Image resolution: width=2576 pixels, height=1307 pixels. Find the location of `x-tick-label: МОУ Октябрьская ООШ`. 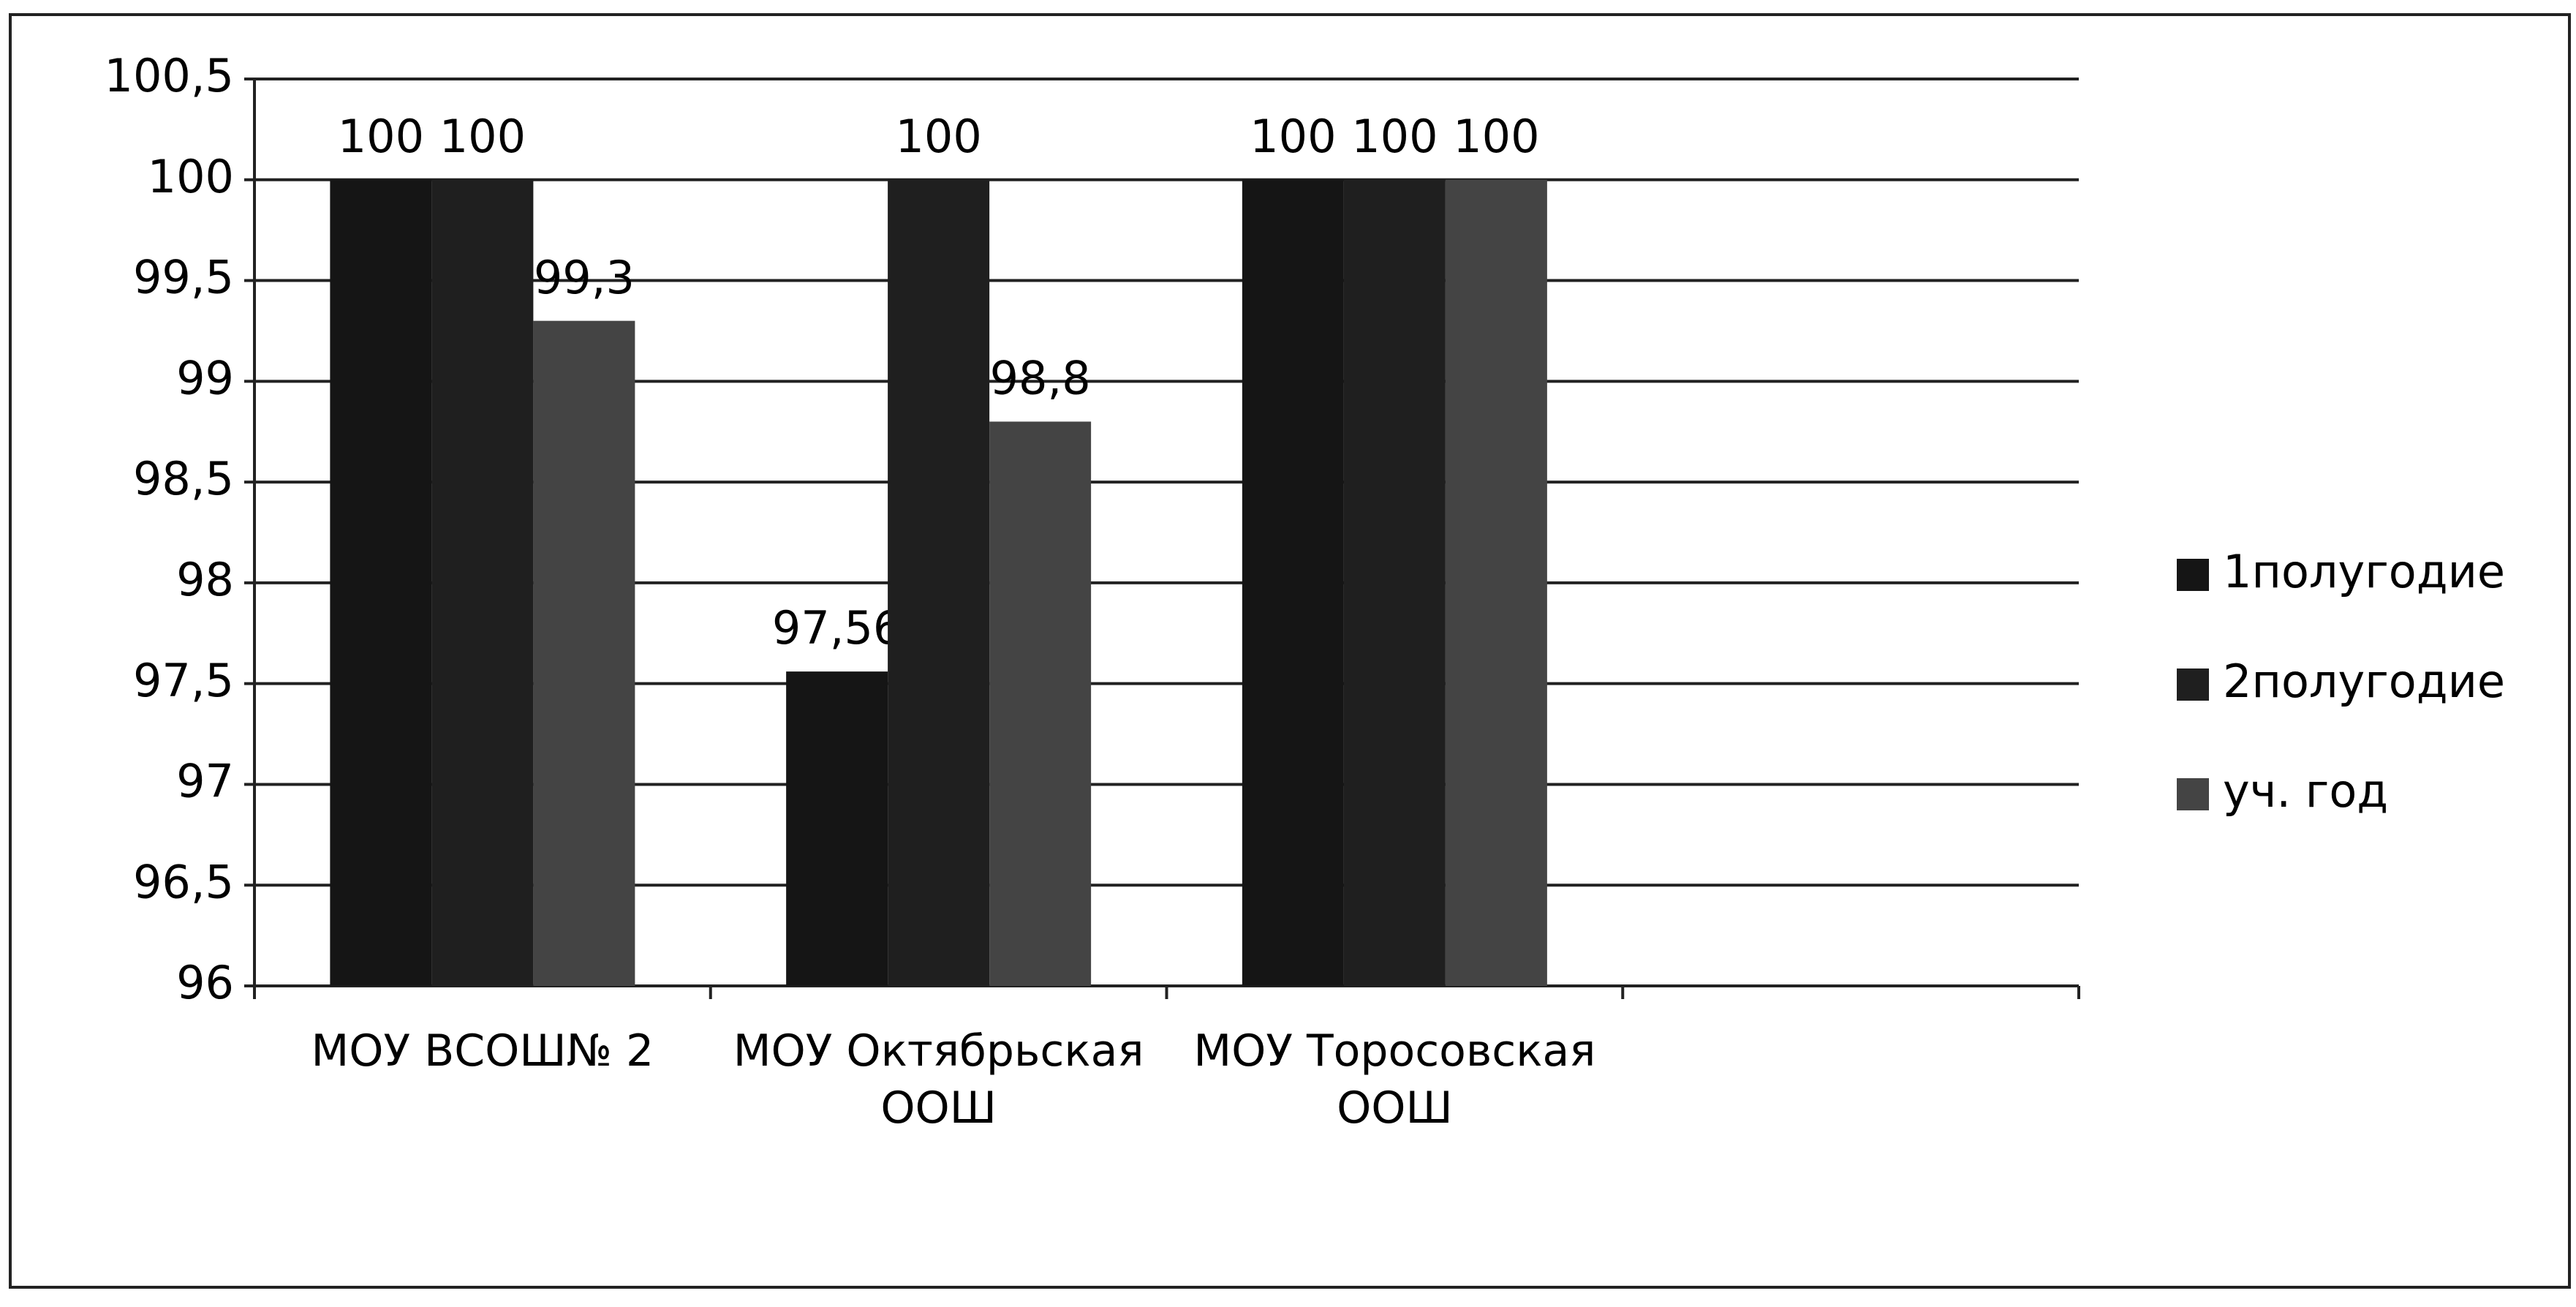

x-tick-label: МОУ Октябрьская ООШ is located at coordinates (938, 1079).